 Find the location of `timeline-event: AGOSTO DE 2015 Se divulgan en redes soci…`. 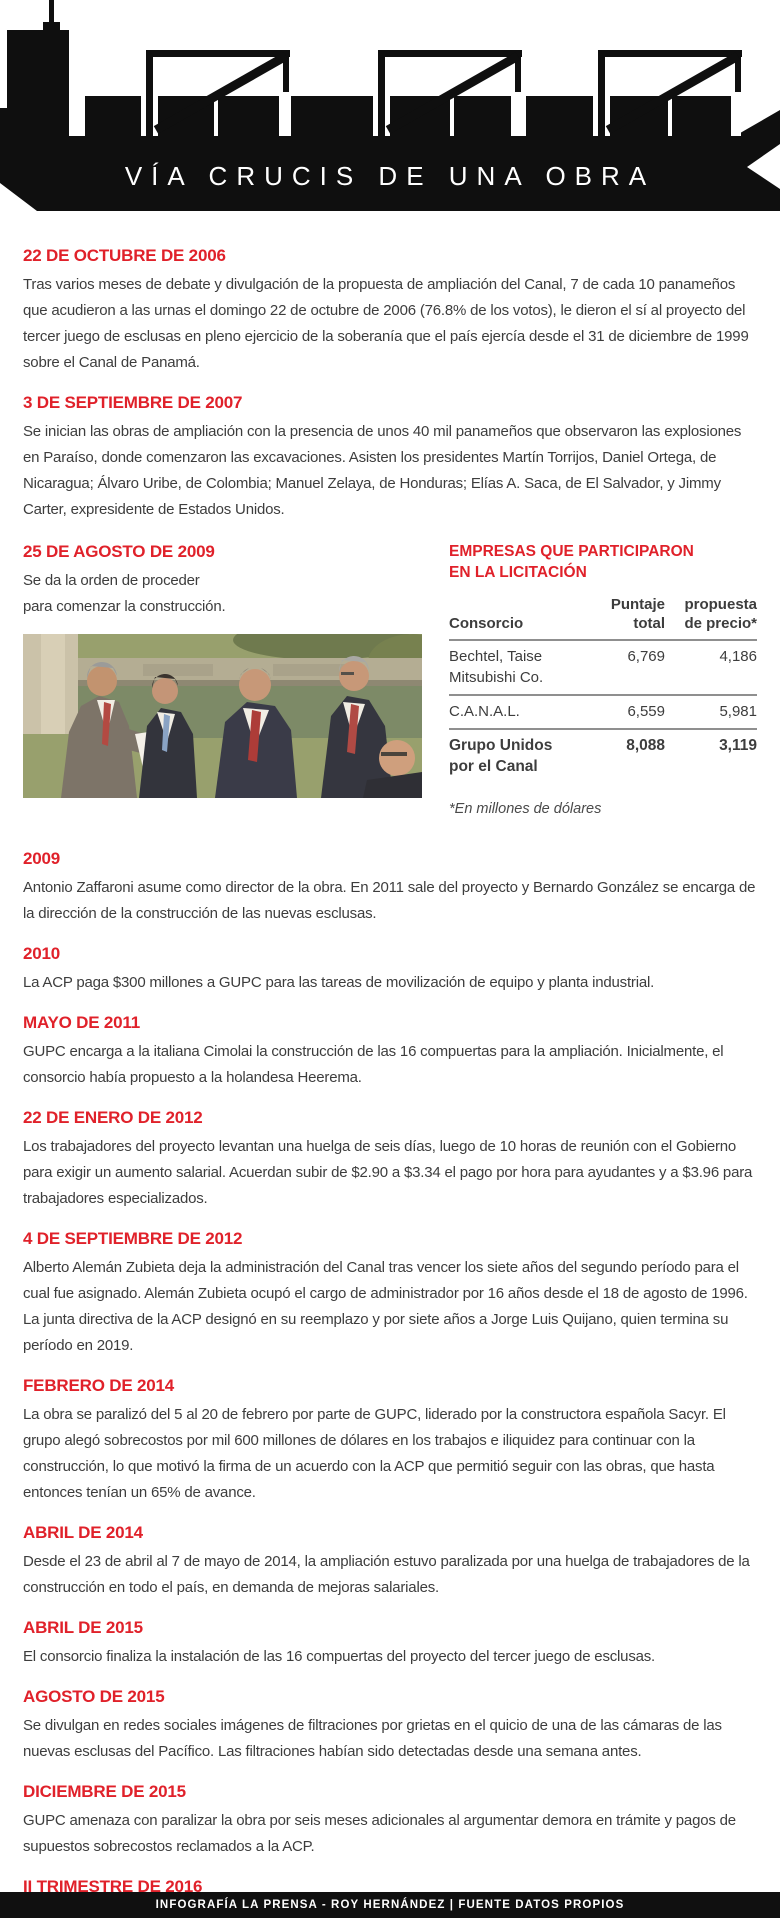

timeline-event: AGOSTO DE 2015 Se divulgan en redes soci… is located at coordinates (390, 1725).